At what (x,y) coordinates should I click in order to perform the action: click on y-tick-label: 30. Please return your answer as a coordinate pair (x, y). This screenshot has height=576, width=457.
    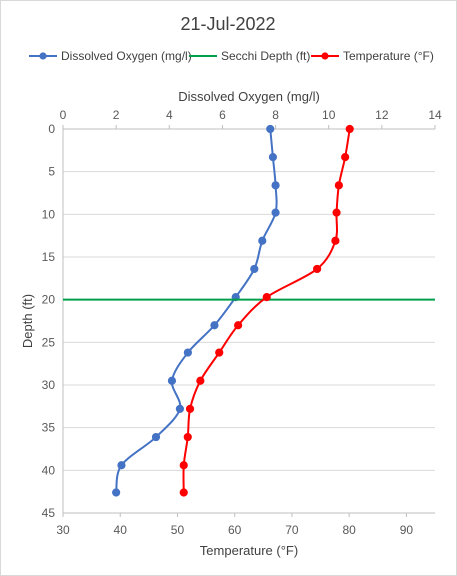
    Looking at the image, I should click on (49, 385).